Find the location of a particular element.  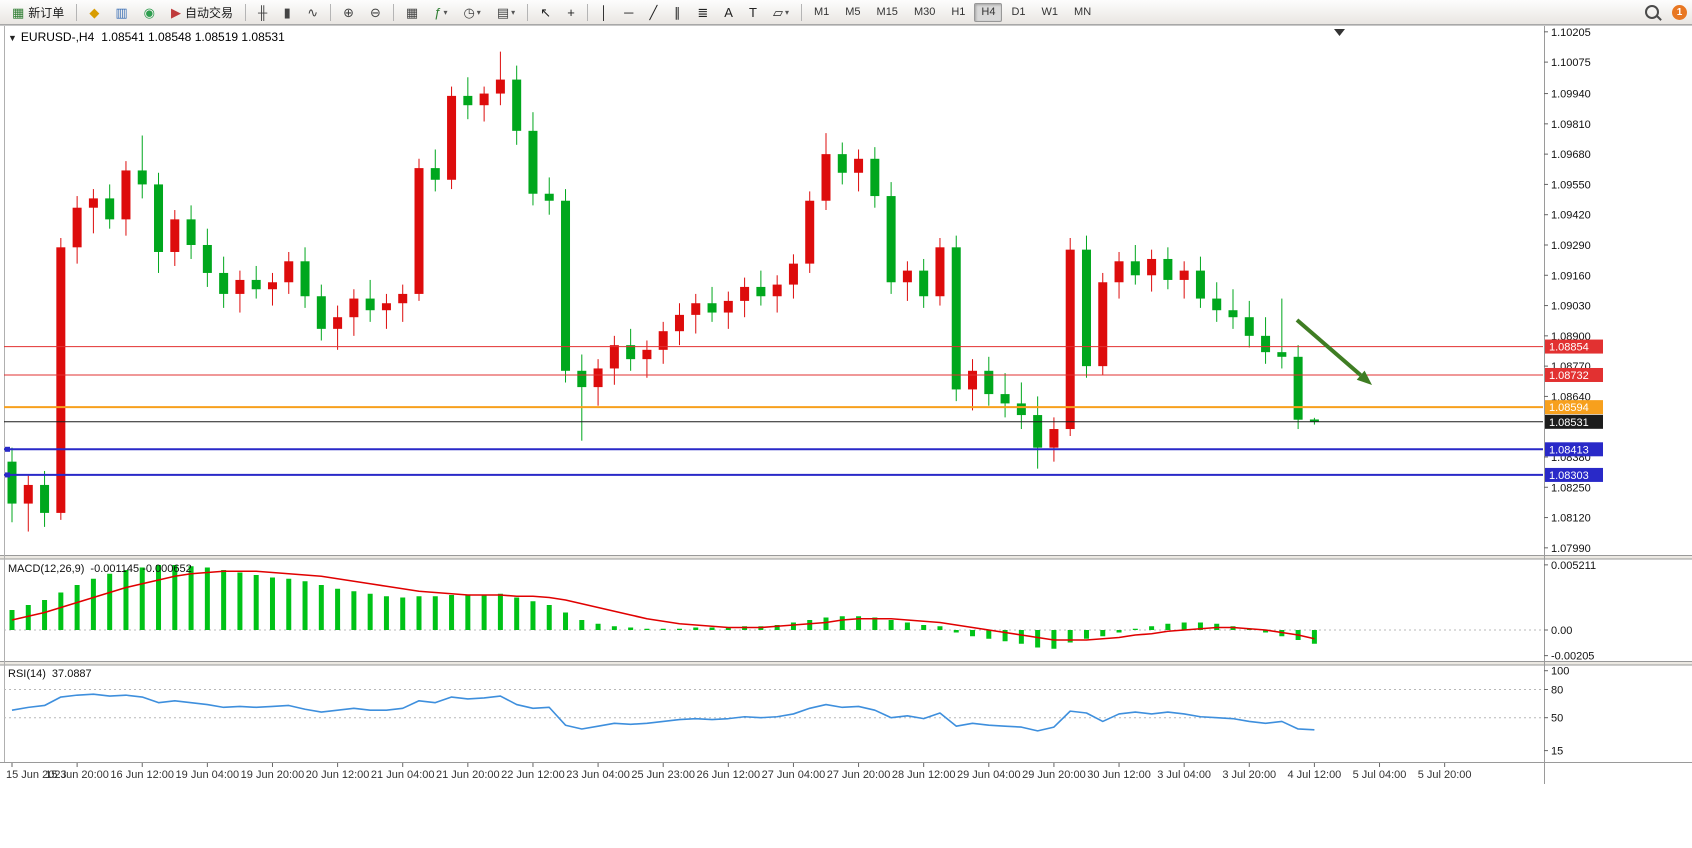

rsi-value: 37.0887 is located at coordinates (71, 674).